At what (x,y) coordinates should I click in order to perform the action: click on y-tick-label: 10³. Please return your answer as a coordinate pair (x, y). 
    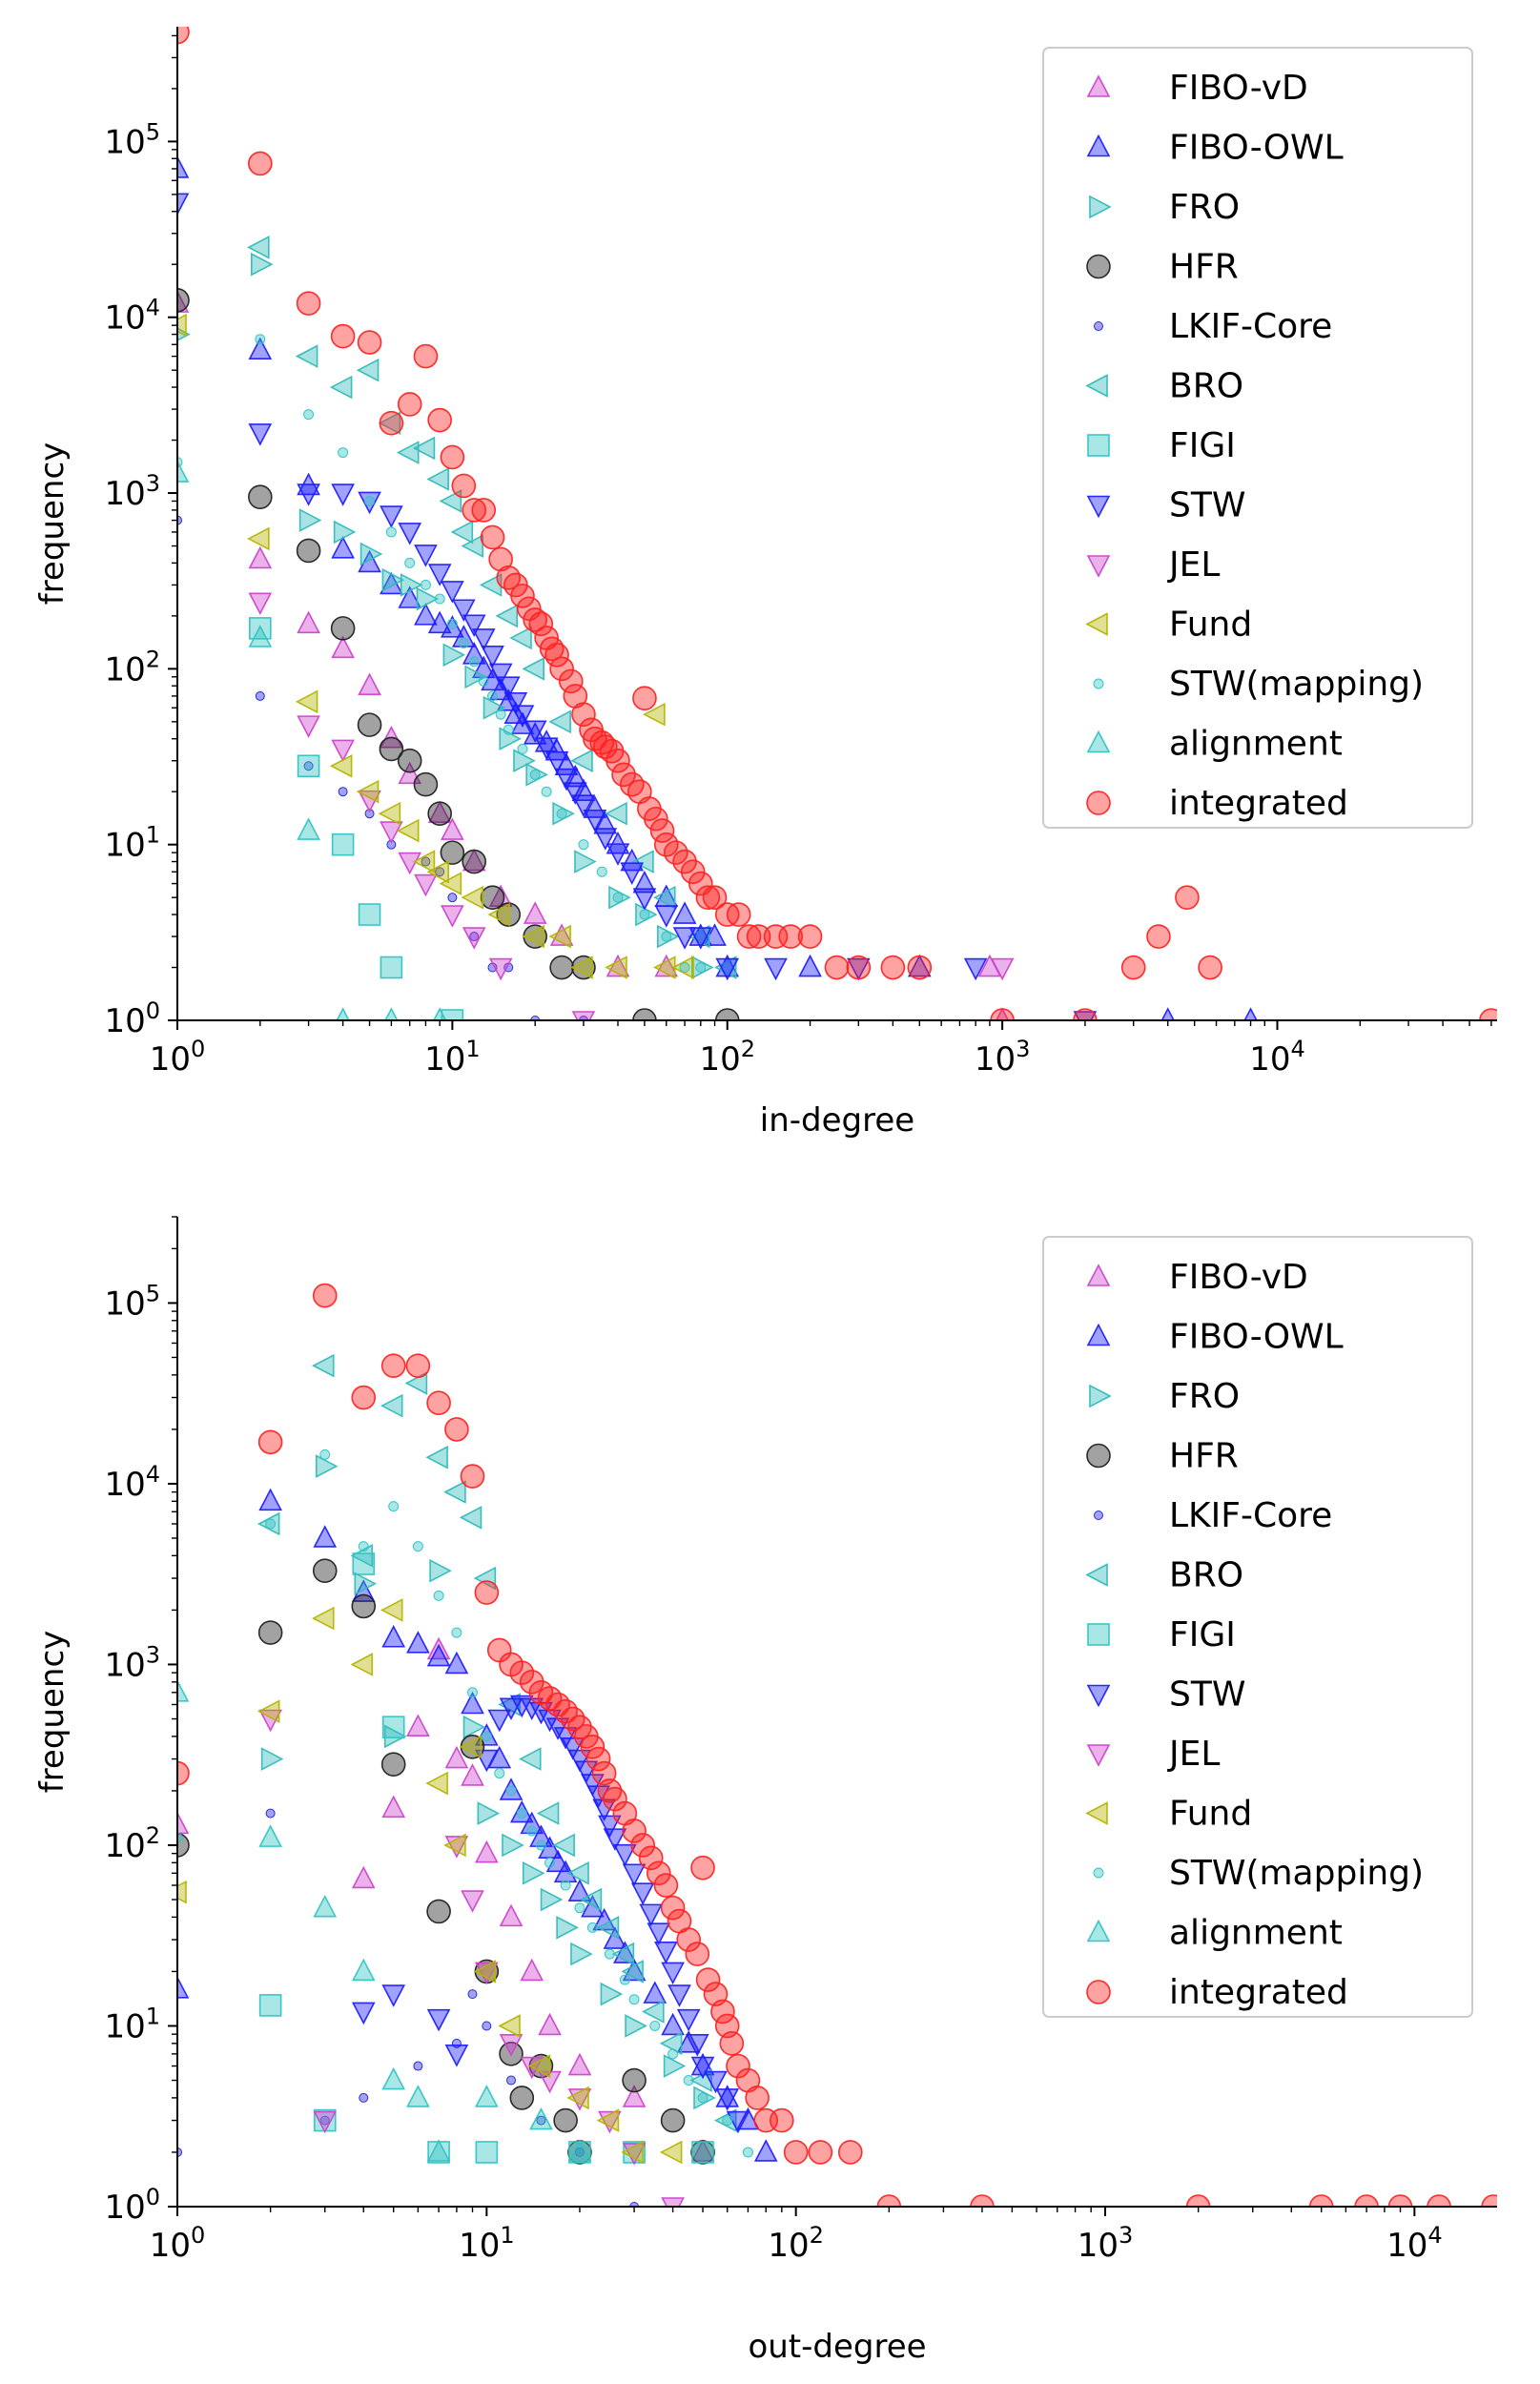
    Looking at the image, I should click on (132, 1663).